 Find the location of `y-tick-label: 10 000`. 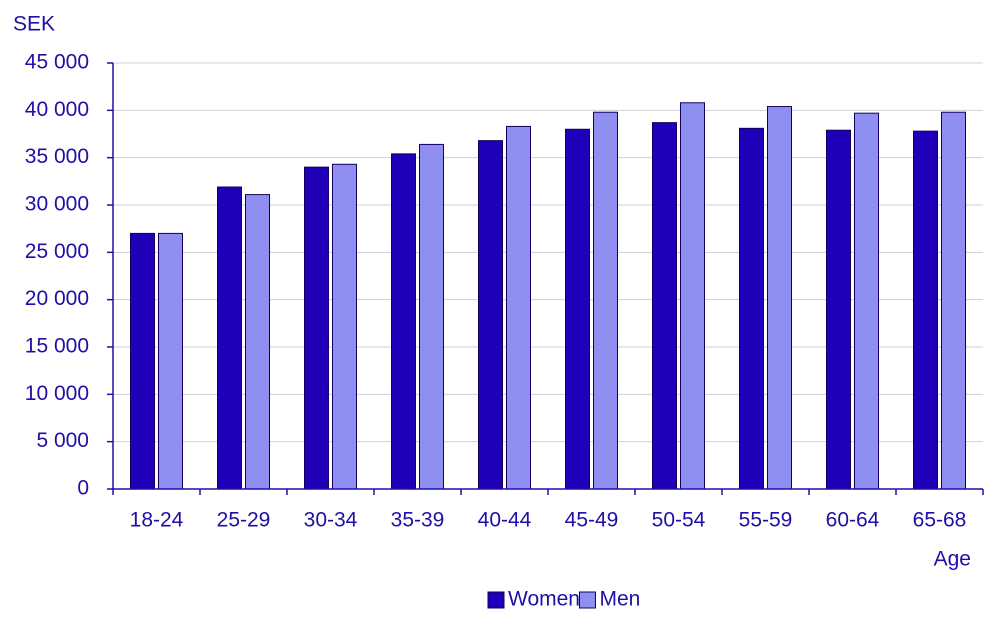

y-tick-label: 10 000 is located at coordinates (57, 393).